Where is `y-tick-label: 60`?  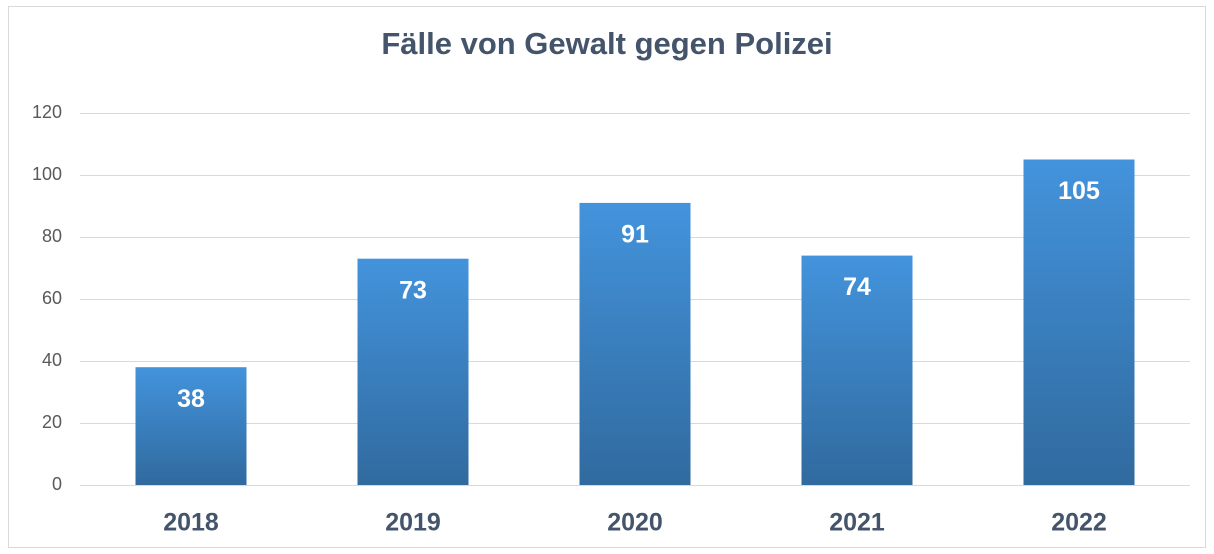
y-tick-label: 60 is located at coordinates (52, 298).